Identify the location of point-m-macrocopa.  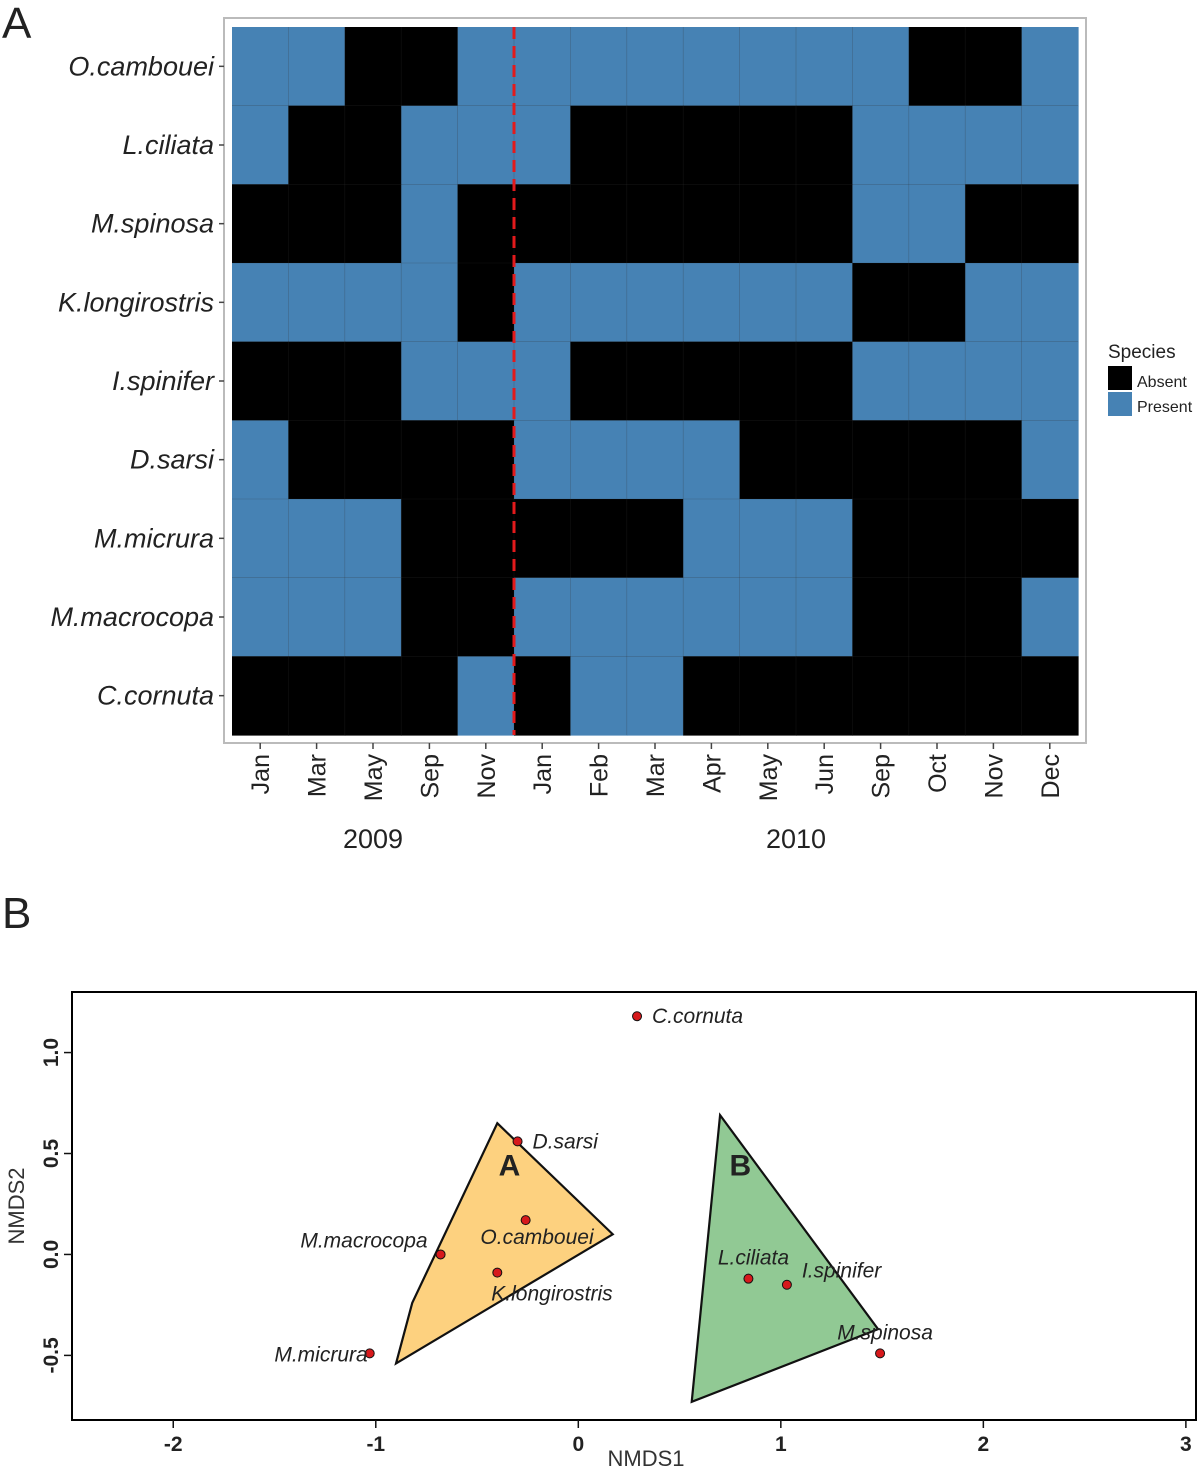
(440, 1254).